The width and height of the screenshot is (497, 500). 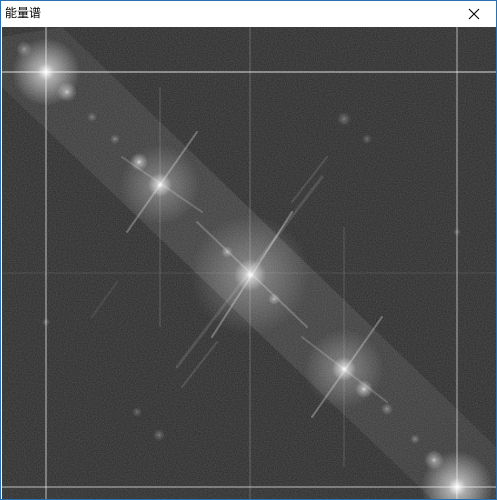 I want to click on title-bar: 能量谱, so click(x=248, y=13).